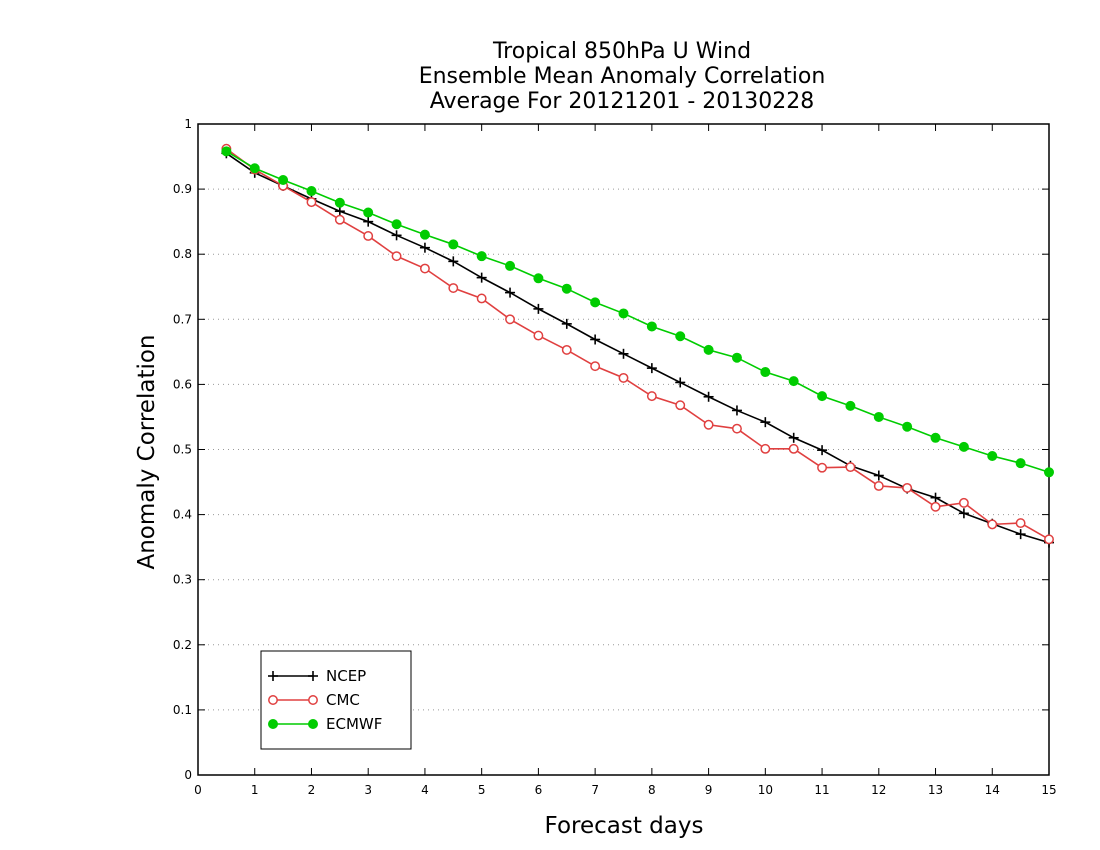  Describe the element at coordinates (325, 724) in the screenshot. I see `legend-item-ecmwf: ECMWF` at that location.